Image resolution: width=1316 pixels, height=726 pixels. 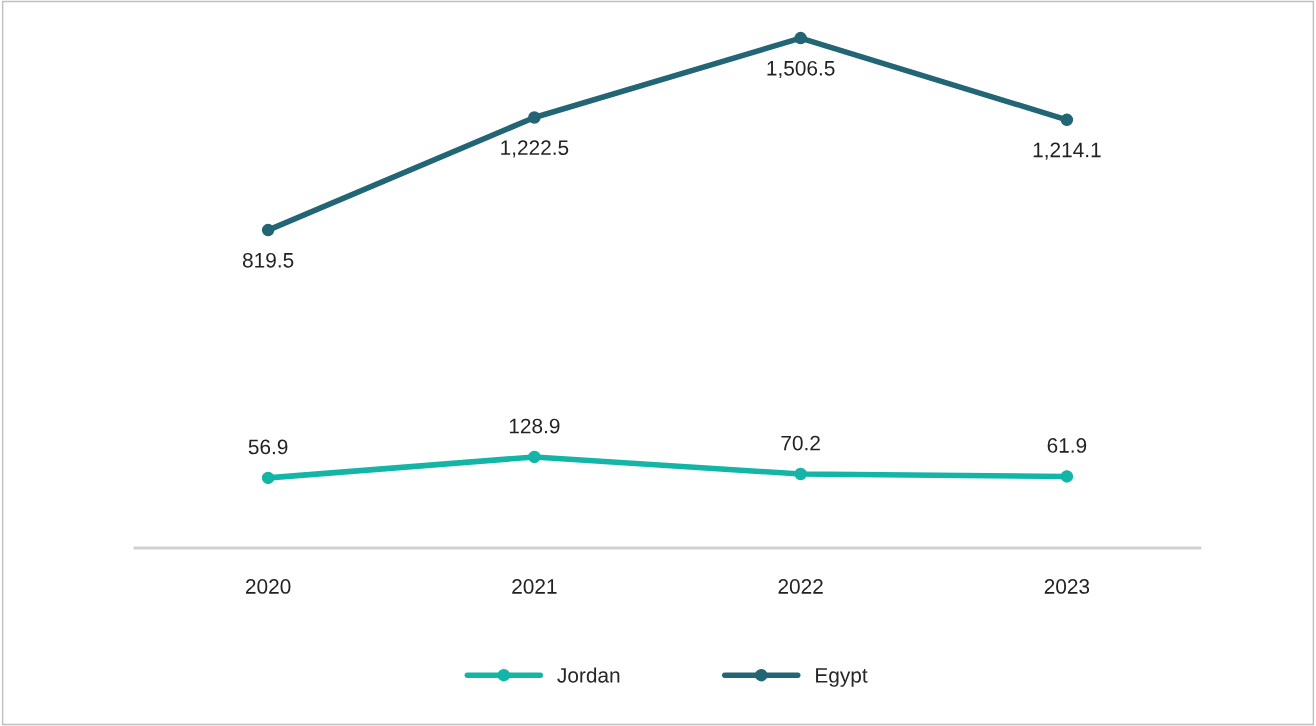 I want to click on data-label: 128.9, so click(x=534, y=426).